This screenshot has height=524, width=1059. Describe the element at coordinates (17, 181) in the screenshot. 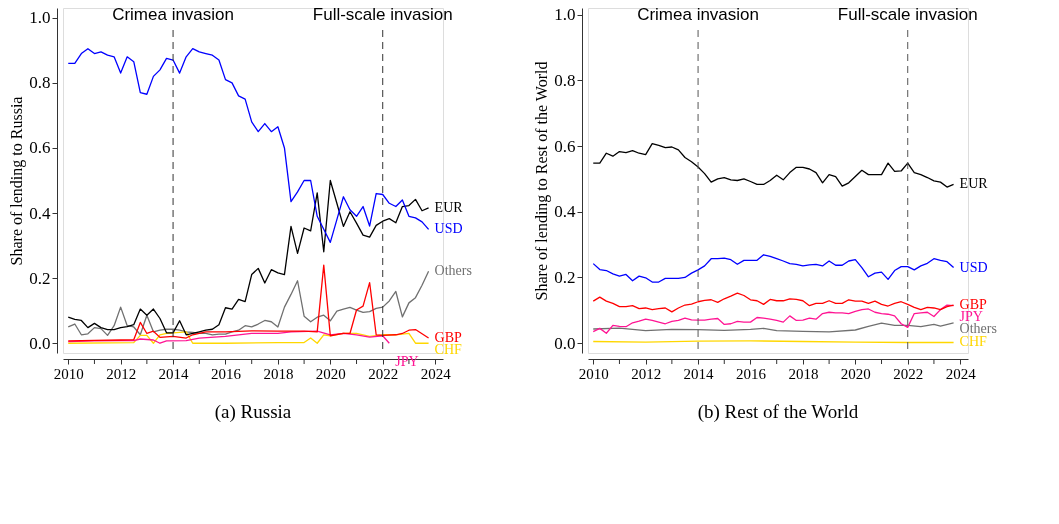

I see `y-axis-title: Share of lending to Russia` at that location.